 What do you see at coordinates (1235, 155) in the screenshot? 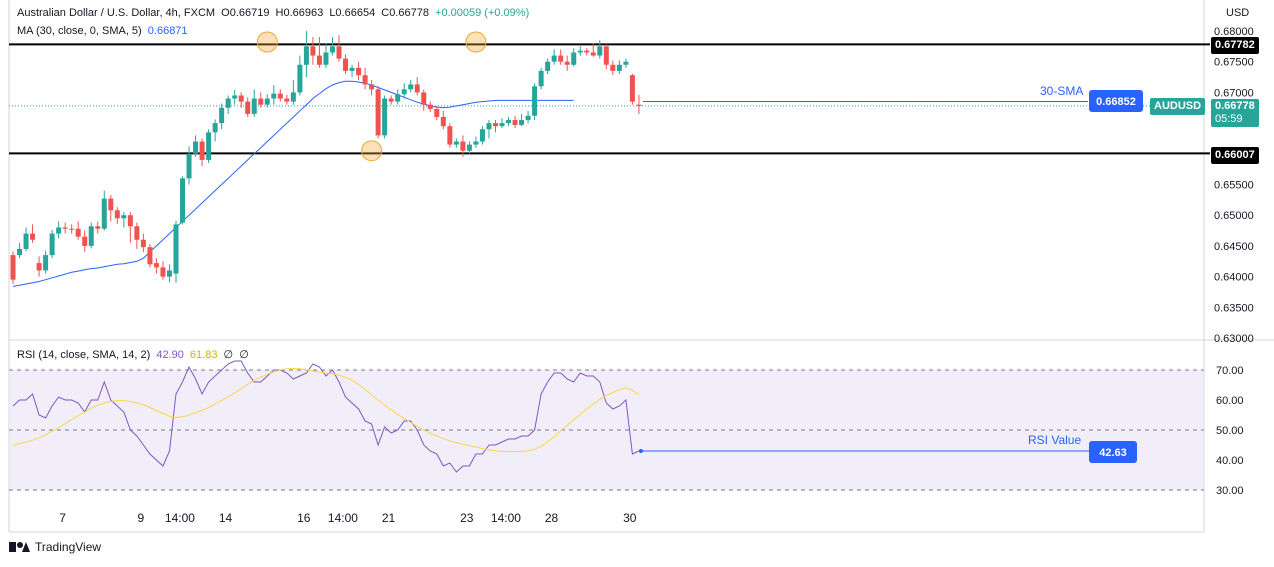
I see `support-price-tag: 0.66007` at bounding box center [1235, 155].